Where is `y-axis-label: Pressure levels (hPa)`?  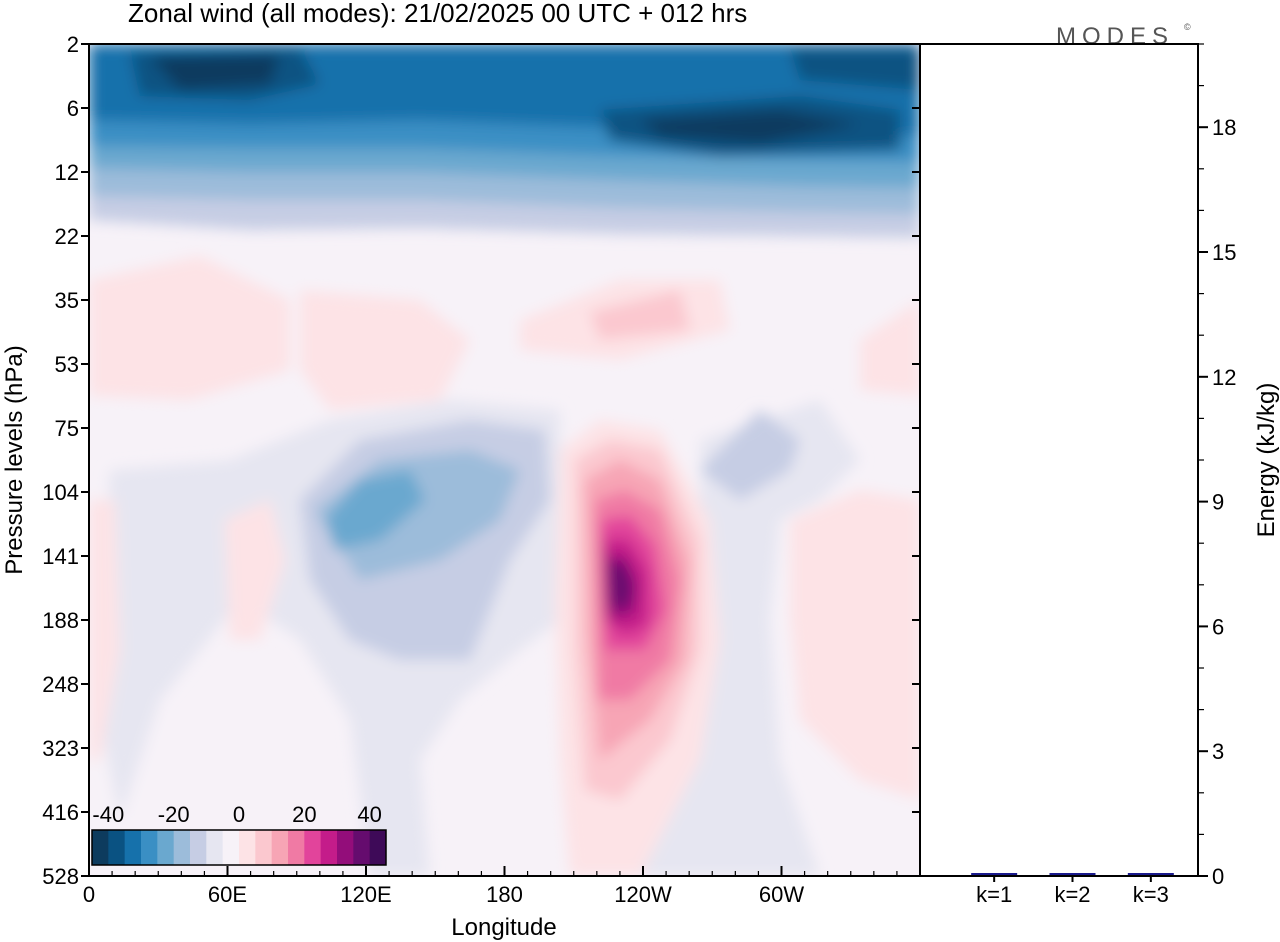 y-axis-label: Pressure levels (hPa) is located at coordinates (14, 459).